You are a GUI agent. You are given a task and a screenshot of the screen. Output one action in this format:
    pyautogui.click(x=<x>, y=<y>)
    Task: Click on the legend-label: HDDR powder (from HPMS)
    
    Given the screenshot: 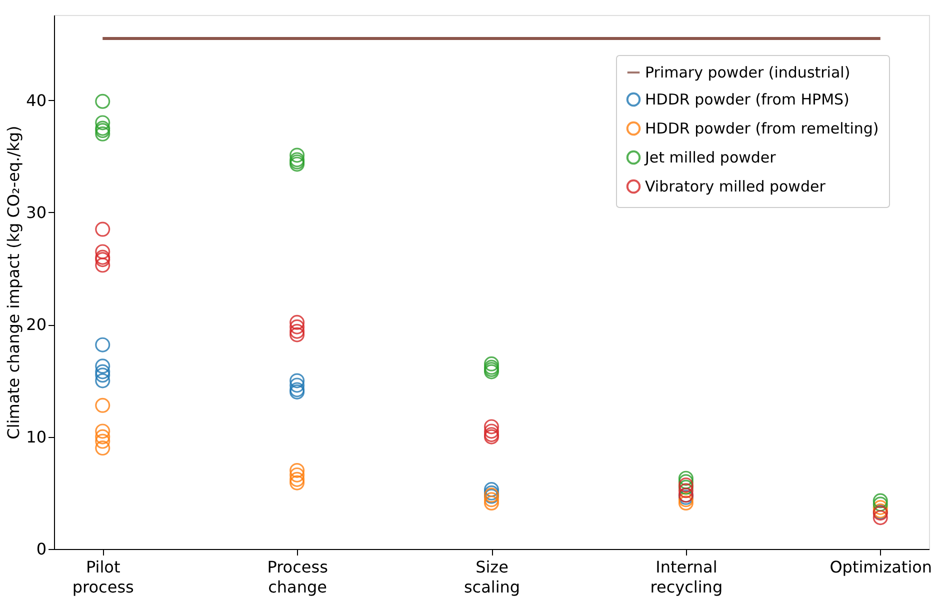 What is the action you would take?
    pyautogui.click(x=747, y=99)
    